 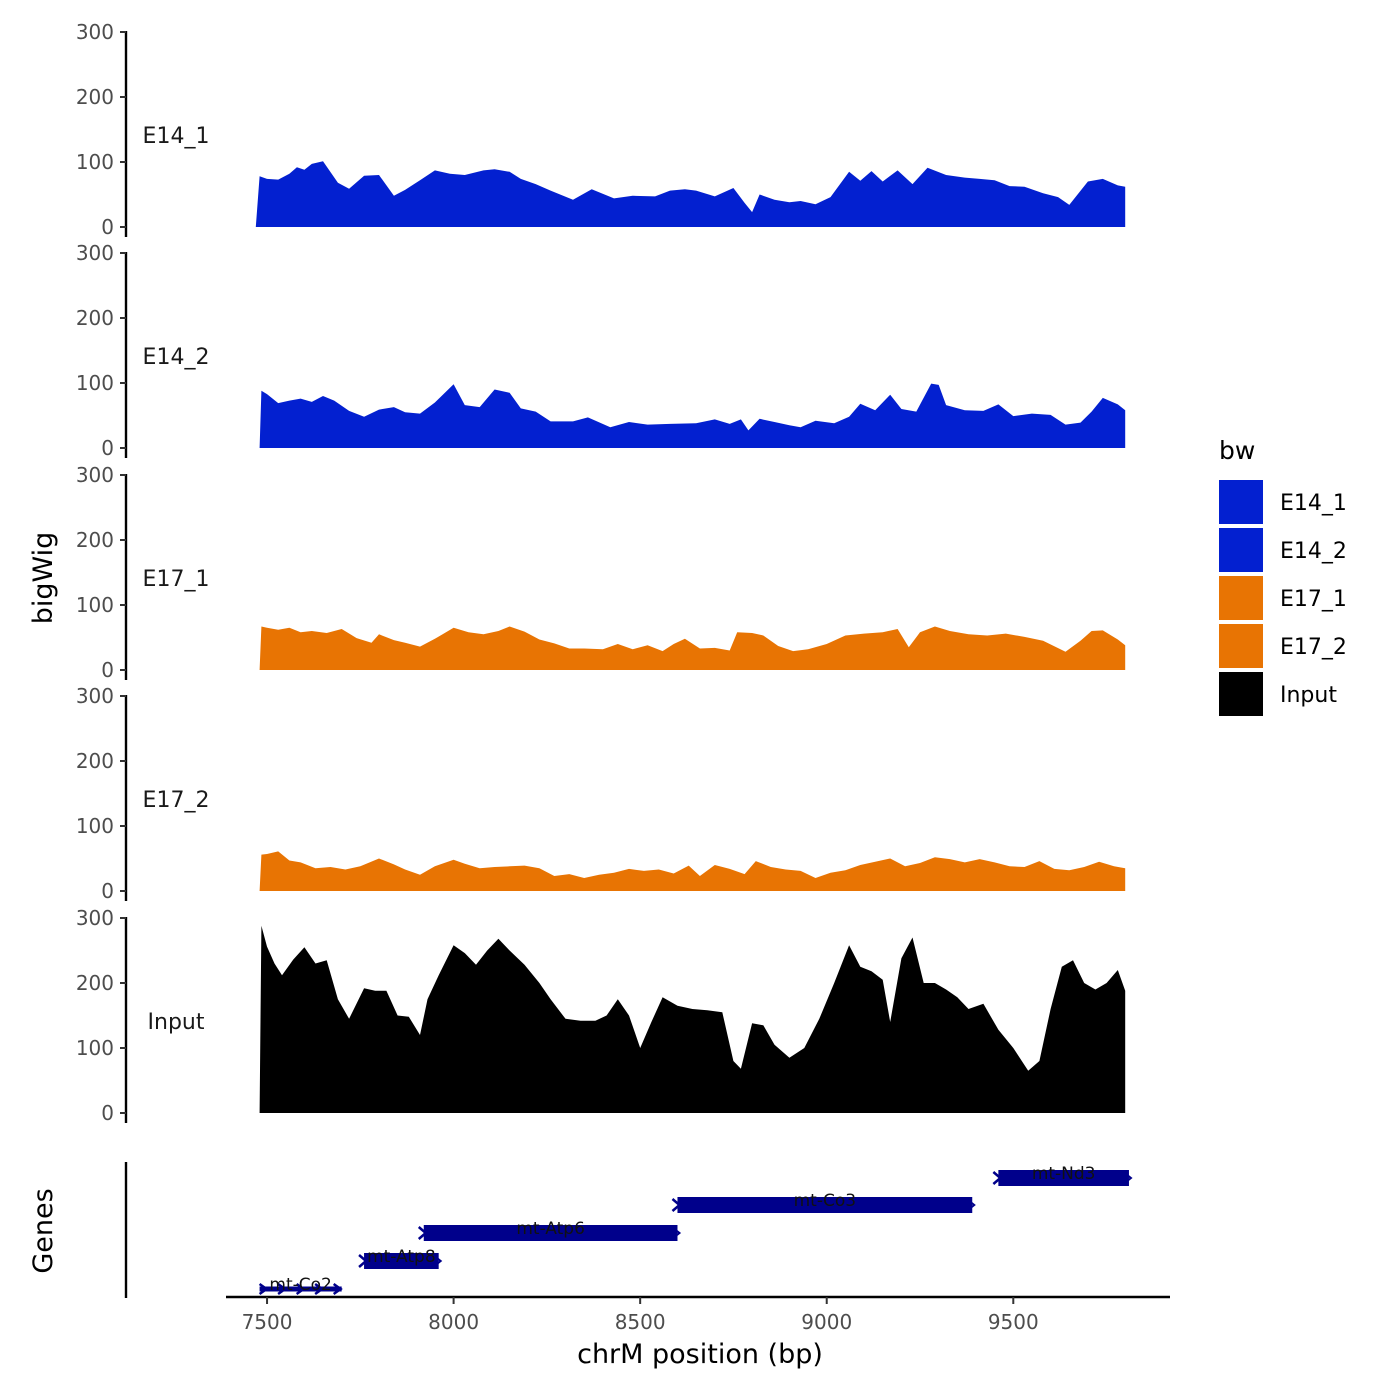 What do you see at coordinates (1313, 503) in the screenshot?
I see `legend-label: E14_1` at bounding box center [1313, 503].